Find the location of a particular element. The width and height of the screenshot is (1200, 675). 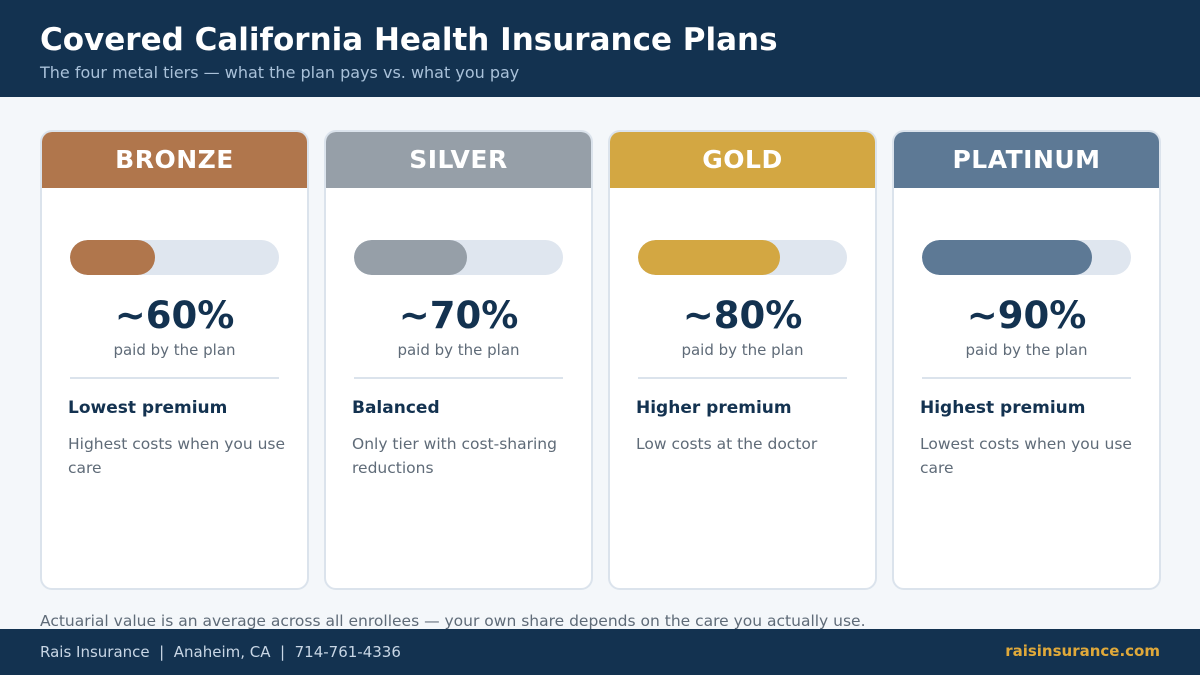

tier-heading: Highest premium is located at coordinates (1003, 408).